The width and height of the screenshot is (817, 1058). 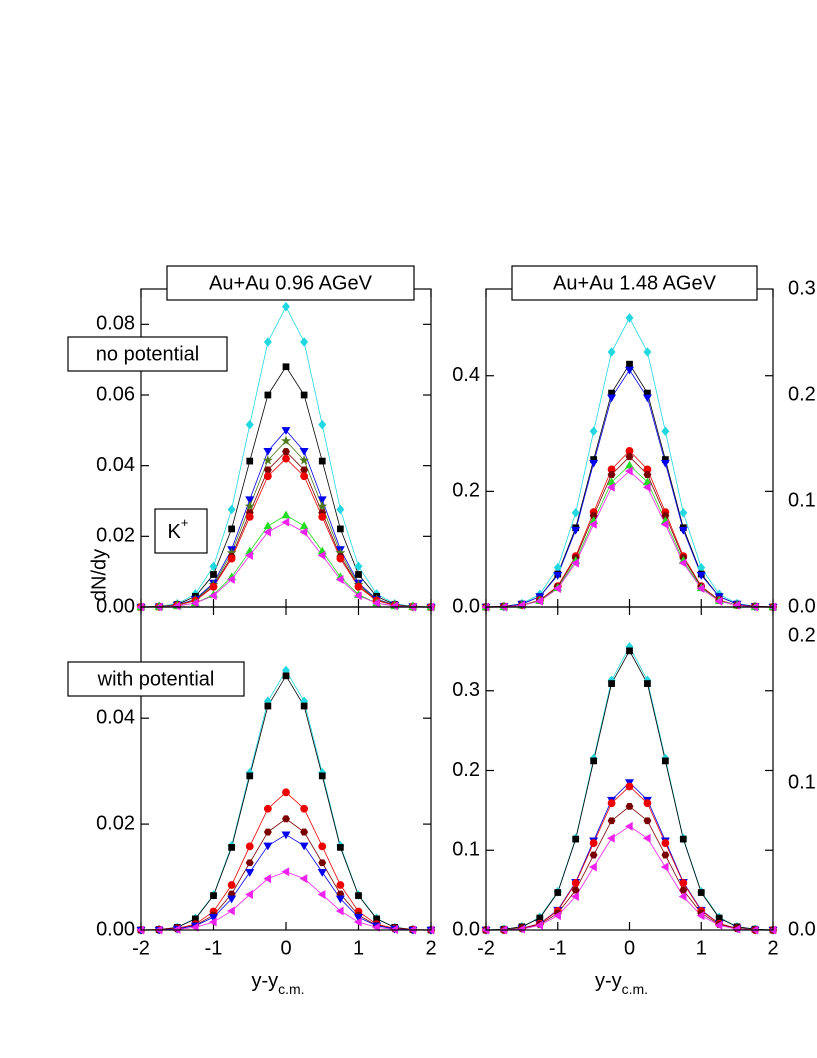 What do you see at coordinates (772, 948) in the screenshot?
I see `x-tick-label: 2` at bounding box center [772, 948].